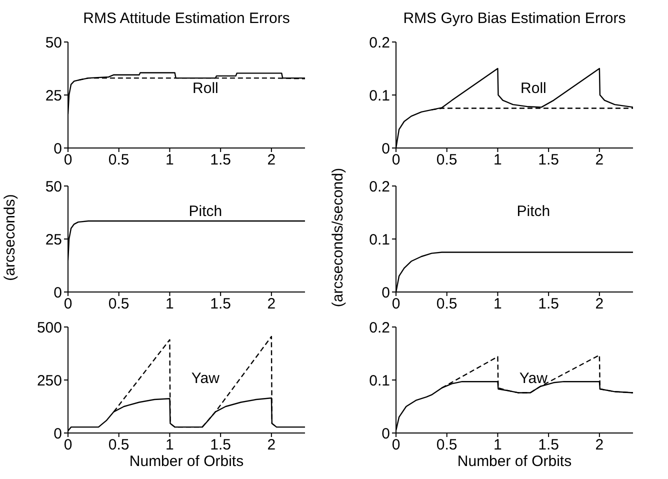 The height and width of the screenshot is (479, 668). I want to click on y-tick-label: 250, so click(49, 381).